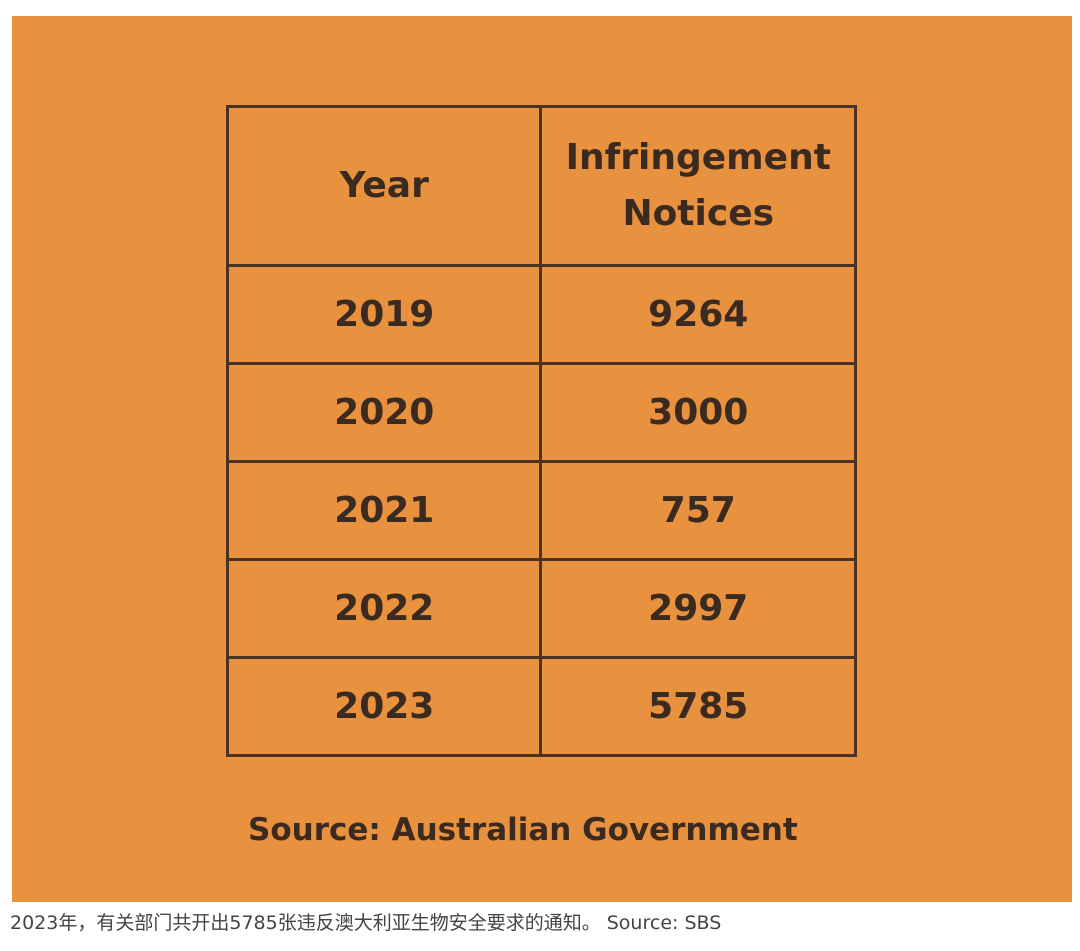 This screenshot has width=1080, height=951. I want to click on header-year: Year, so click(384, 186).